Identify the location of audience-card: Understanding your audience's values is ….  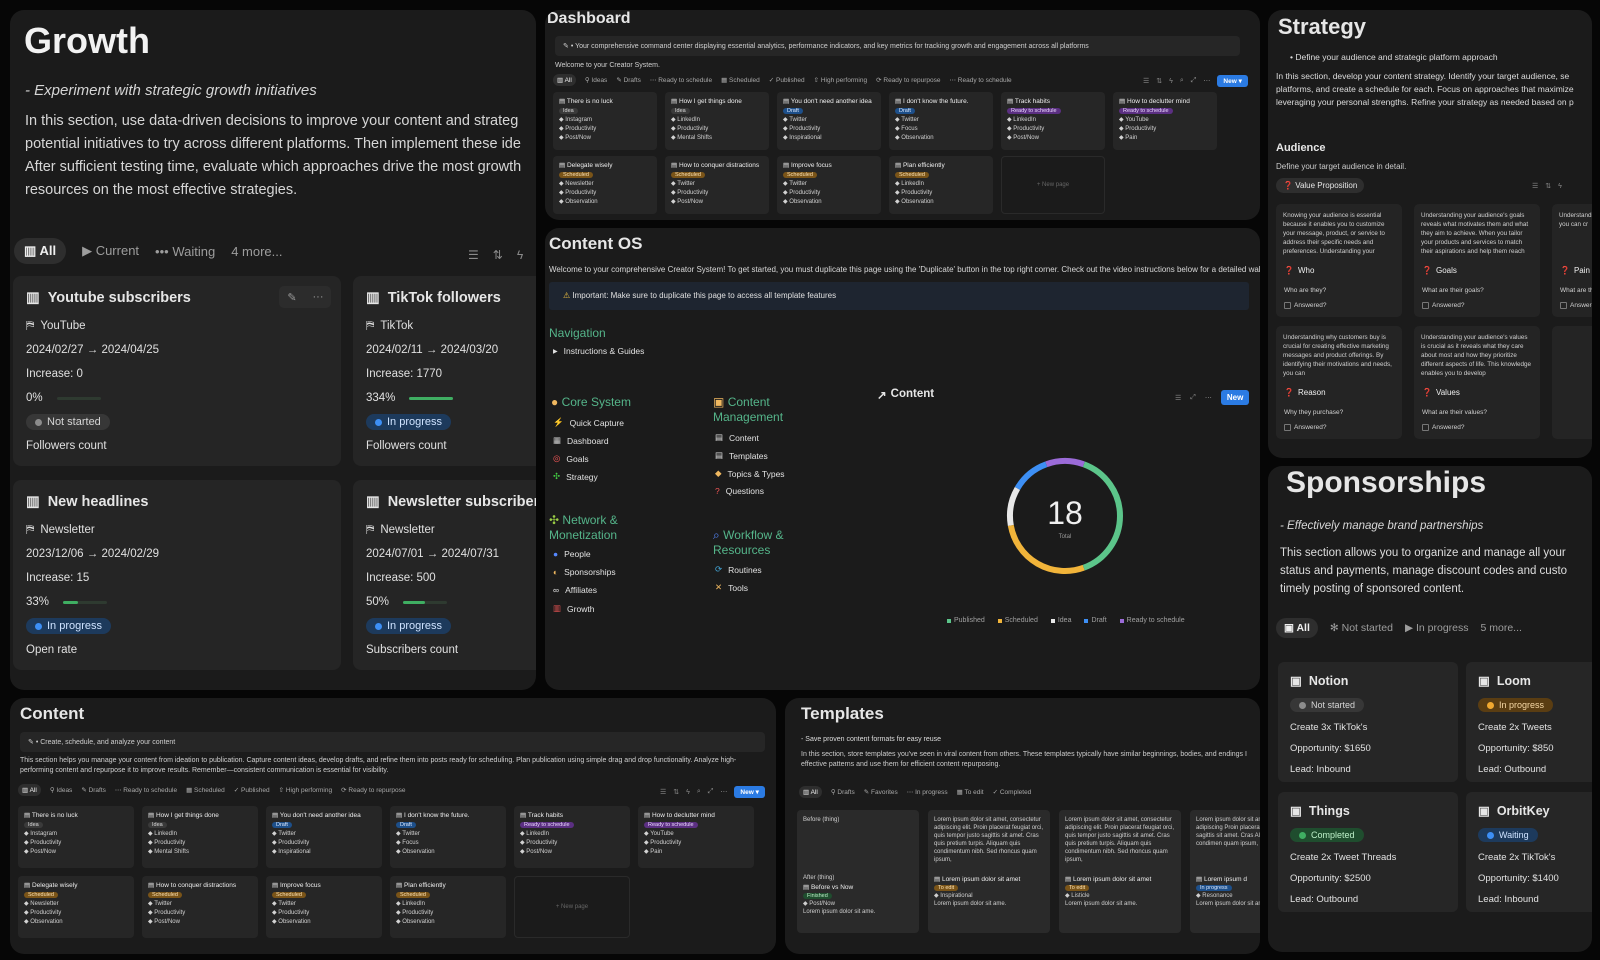
(1477, 382).